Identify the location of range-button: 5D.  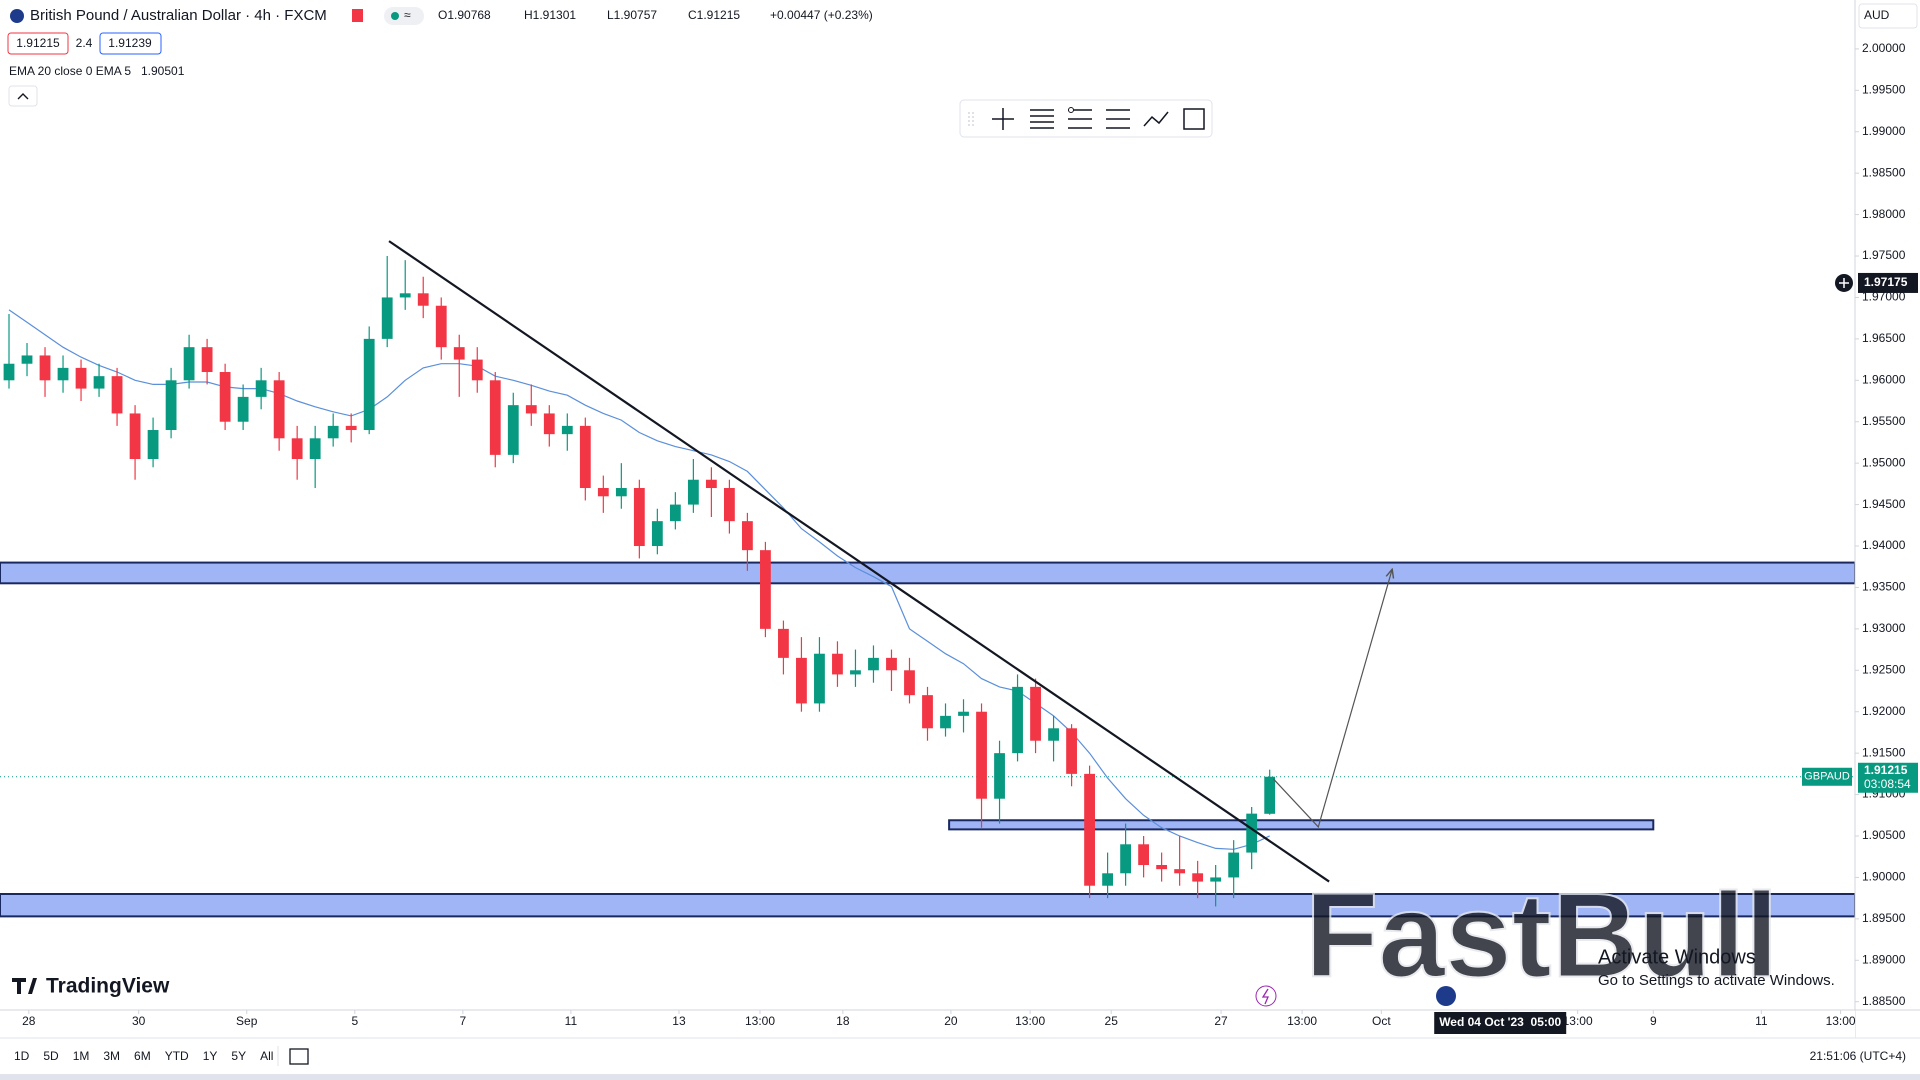
(51, 1056).